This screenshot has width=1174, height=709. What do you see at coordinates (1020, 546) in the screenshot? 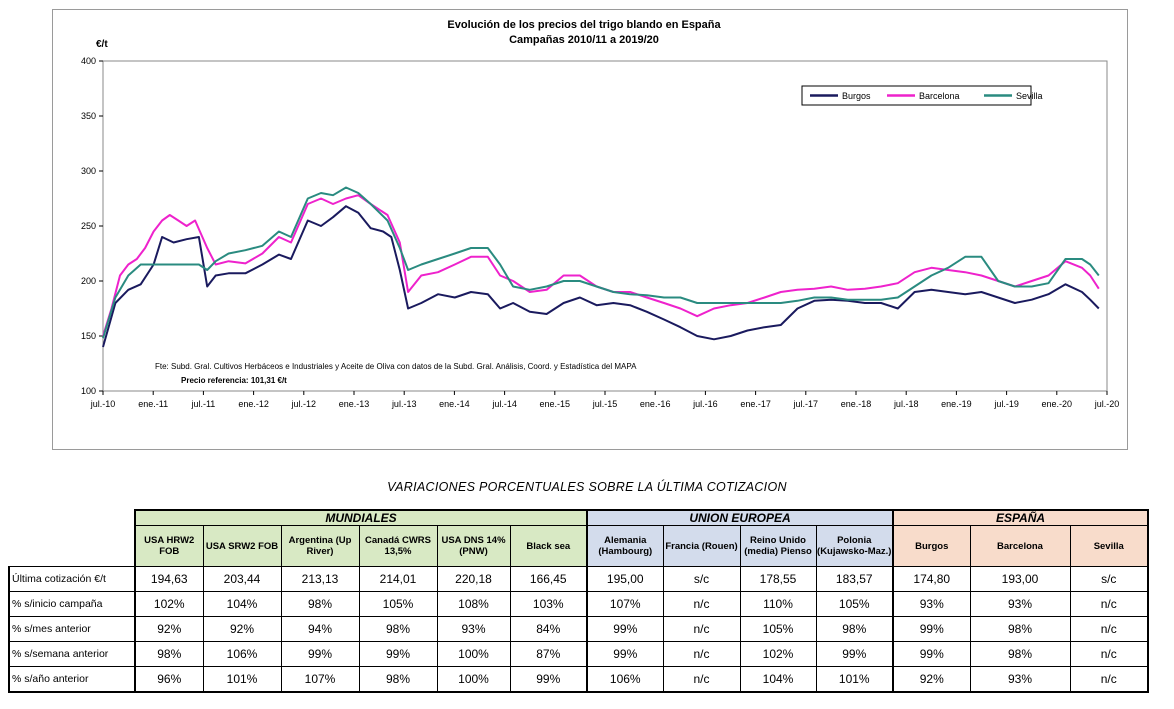
I see `column-header: Barcelona` at bounding box center [1020, 546].